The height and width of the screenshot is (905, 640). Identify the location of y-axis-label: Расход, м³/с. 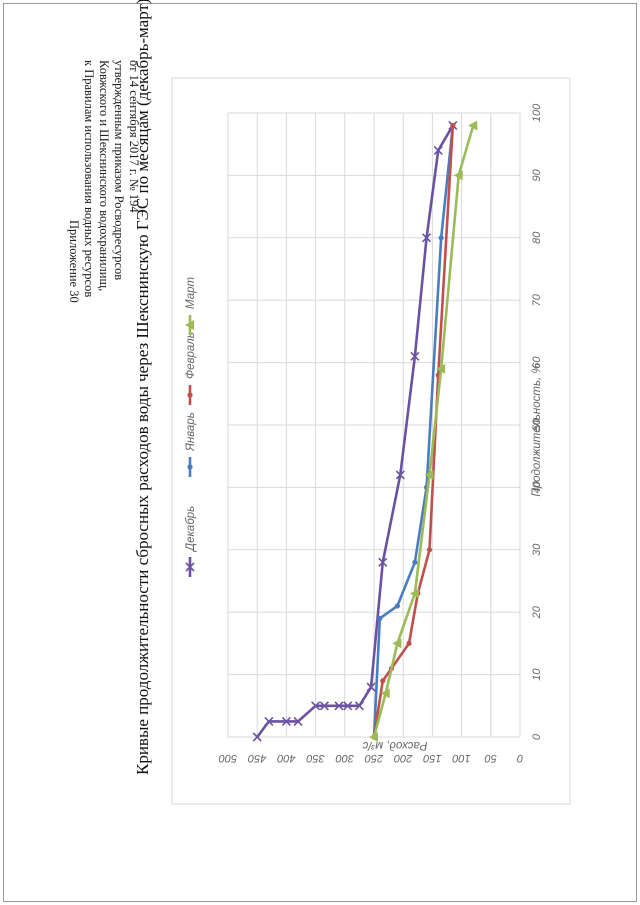
(394, 745).